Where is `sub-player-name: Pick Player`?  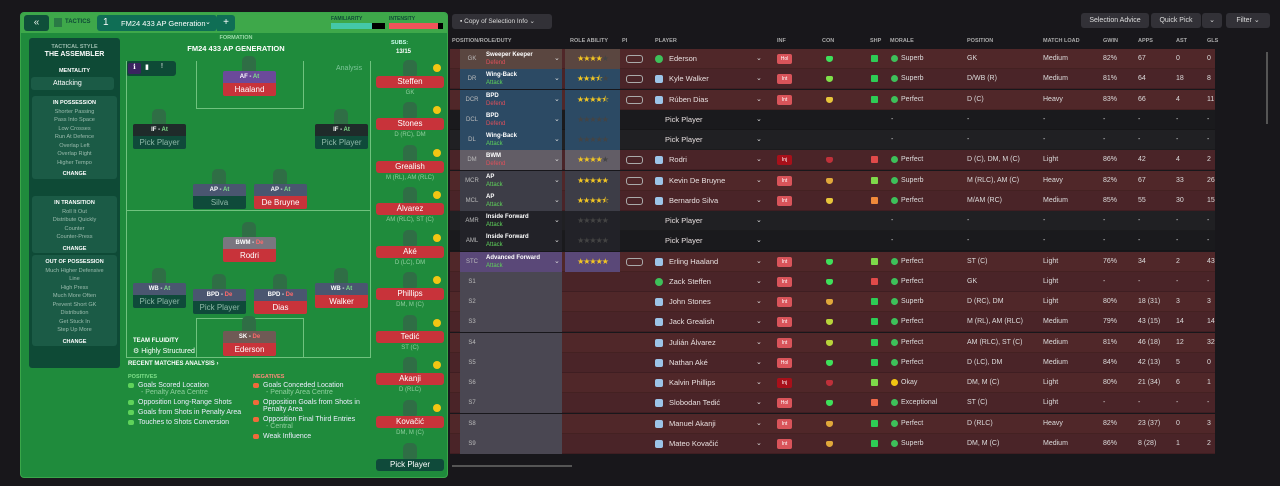 sub-player-name: Pick Player is located at coordinates (410, 465).